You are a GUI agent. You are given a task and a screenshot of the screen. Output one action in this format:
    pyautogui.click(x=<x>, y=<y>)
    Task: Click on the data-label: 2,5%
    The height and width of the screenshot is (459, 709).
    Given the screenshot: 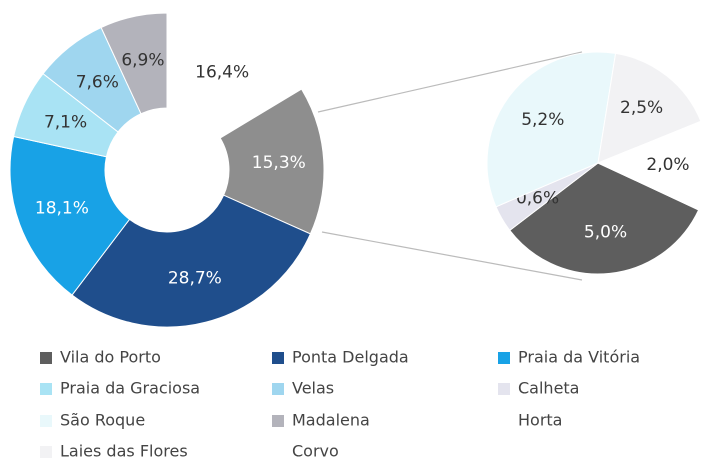 What is the action you would take?
    pyautogui.click(x=641, y=108)
    